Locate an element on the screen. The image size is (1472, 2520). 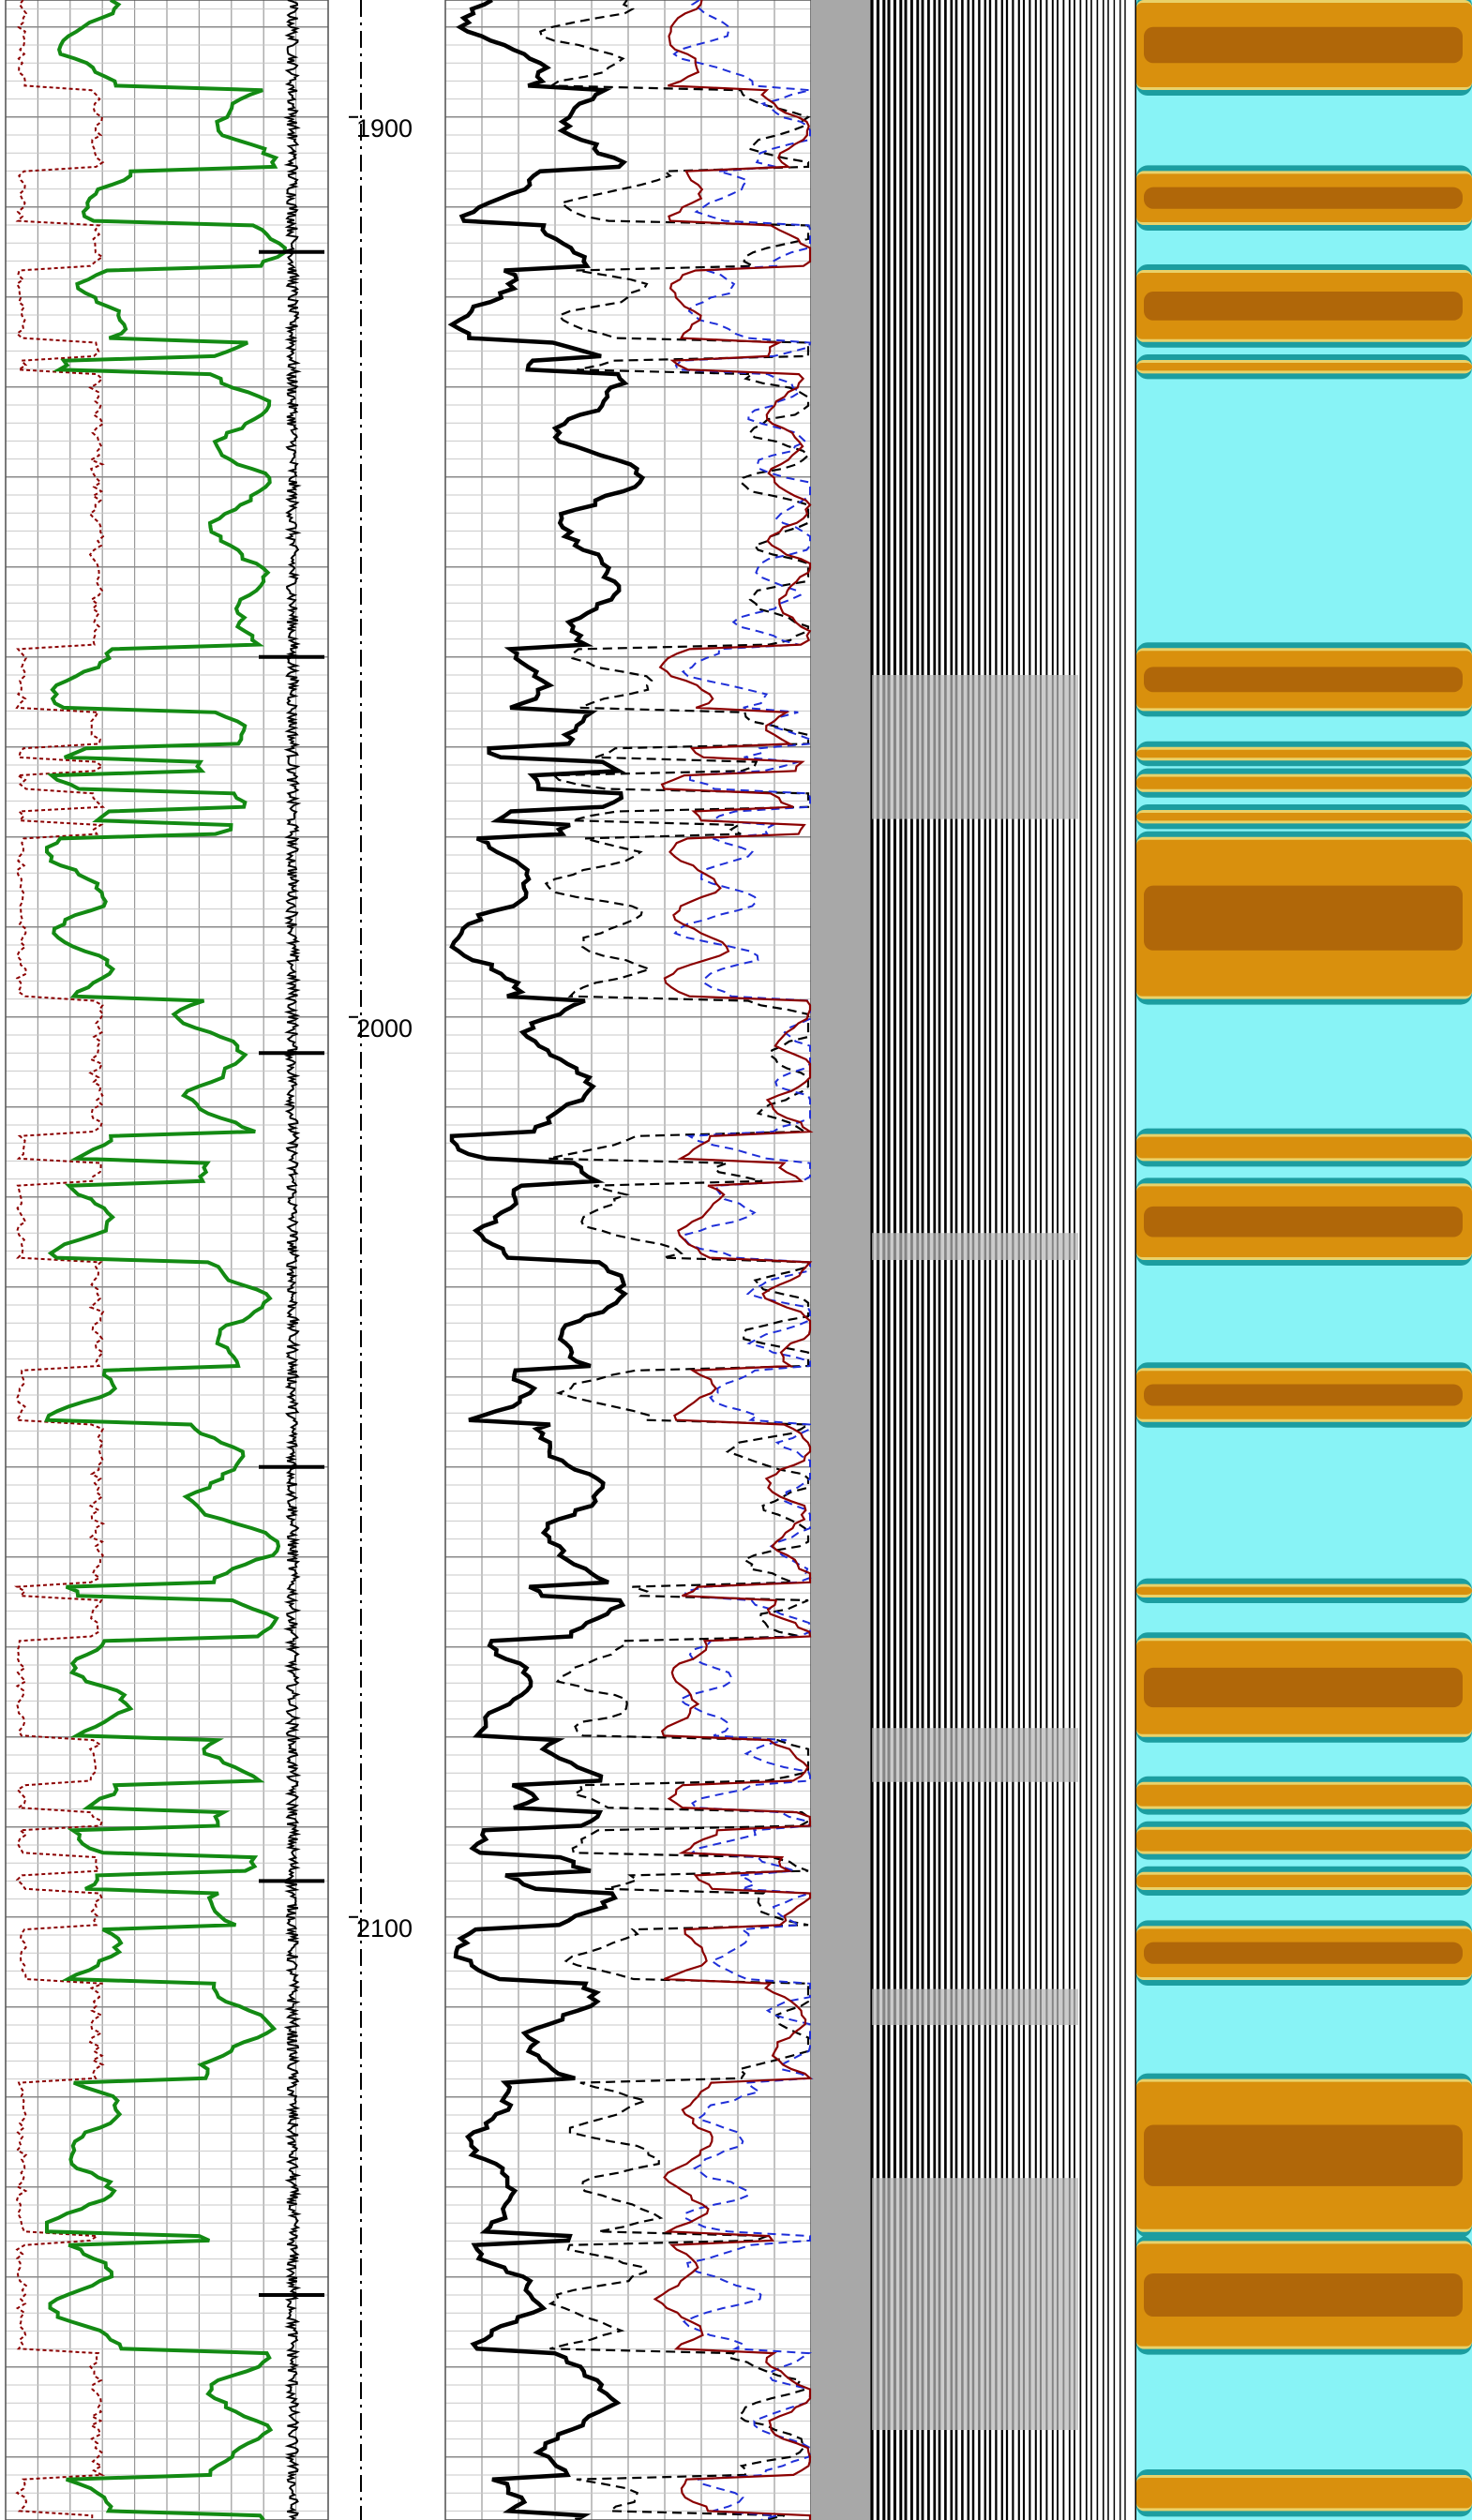
depth-tick-label: 2000 is located at coordinates (384, 1028).